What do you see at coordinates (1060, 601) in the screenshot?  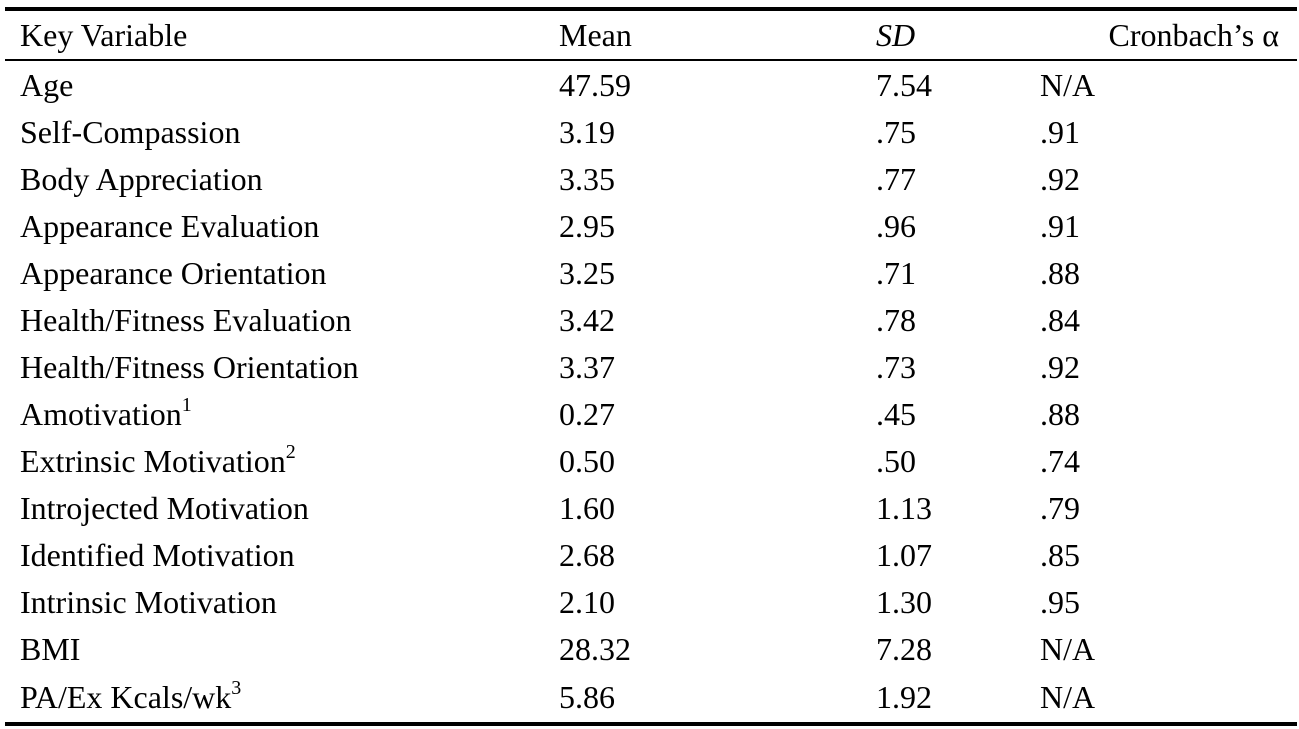 I see `alpha-cell: .95` at bounding box center [1060, 601].